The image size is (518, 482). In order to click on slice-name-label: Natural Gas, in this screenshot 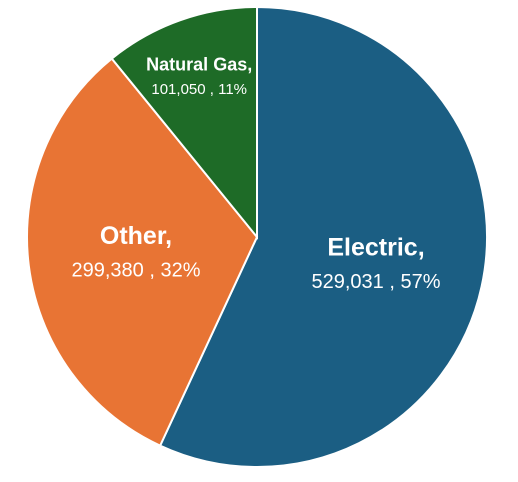, I will do `click(199, 65)`.